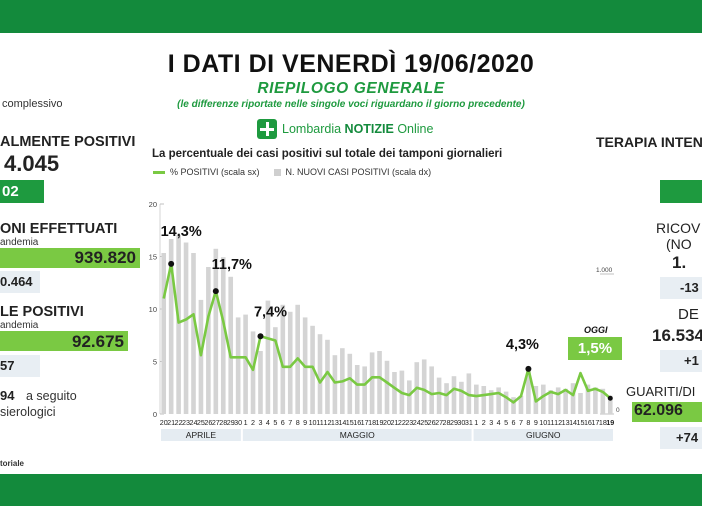 The width and height of the screenshot is (702, 506). I want to click on tamponi-label: ONI EFFETTUATI, so click(59, 229).